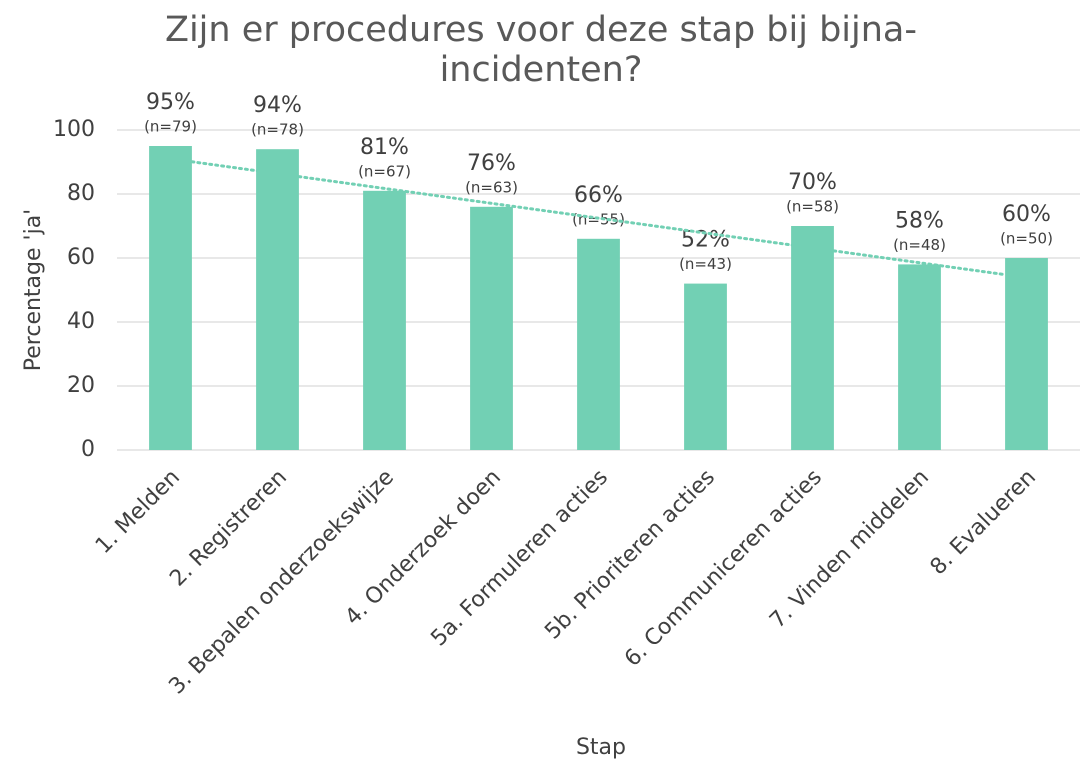  Describe the element at coordinates (1026, 214) in the screenshot. I see `value-label: 60%` at that location.